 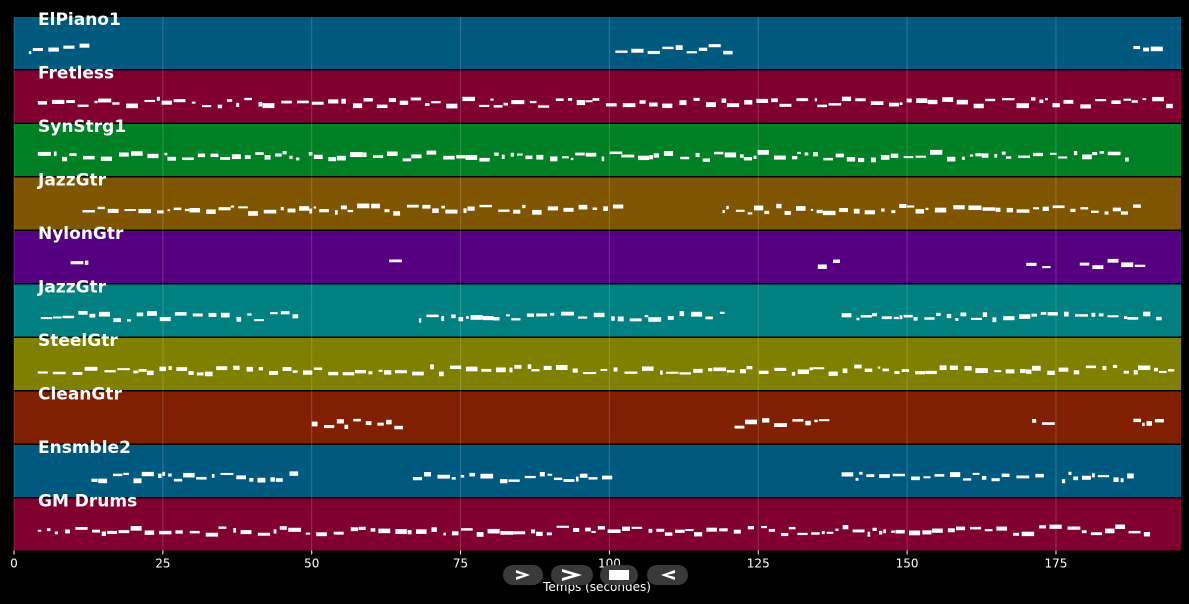 What do you see at coordinates (79, 20) in the screenshot?
I see `track-label: ElPiano1` at bounding box center [79, 20].